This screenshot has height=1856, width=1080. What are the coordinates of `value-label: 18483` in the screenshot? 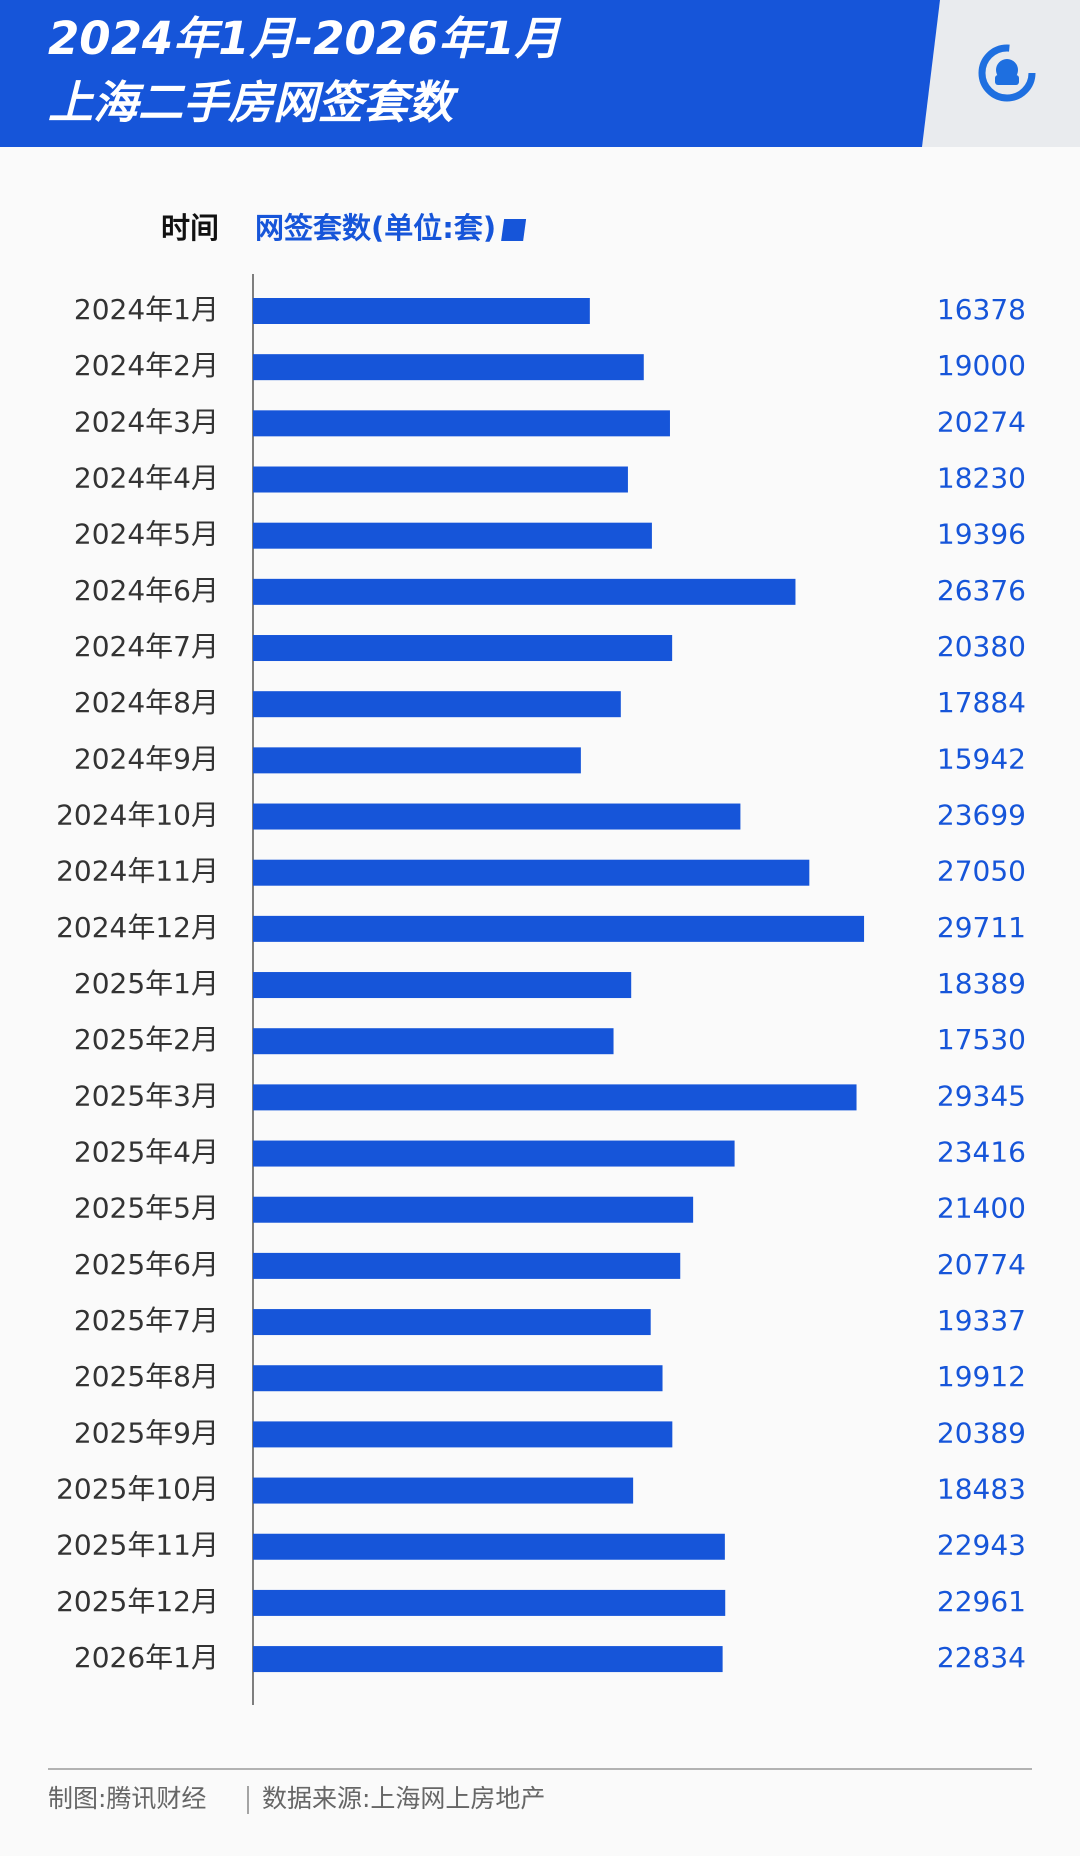 It's located at (981, 1489).